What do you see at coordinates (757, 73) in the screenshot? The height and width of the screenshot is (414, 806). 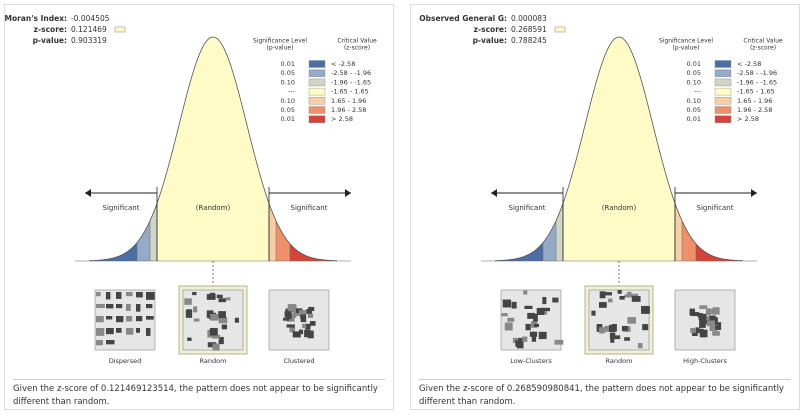 I see `legend-z: -2.58 - -1.96` at bounding box center [757, 73].